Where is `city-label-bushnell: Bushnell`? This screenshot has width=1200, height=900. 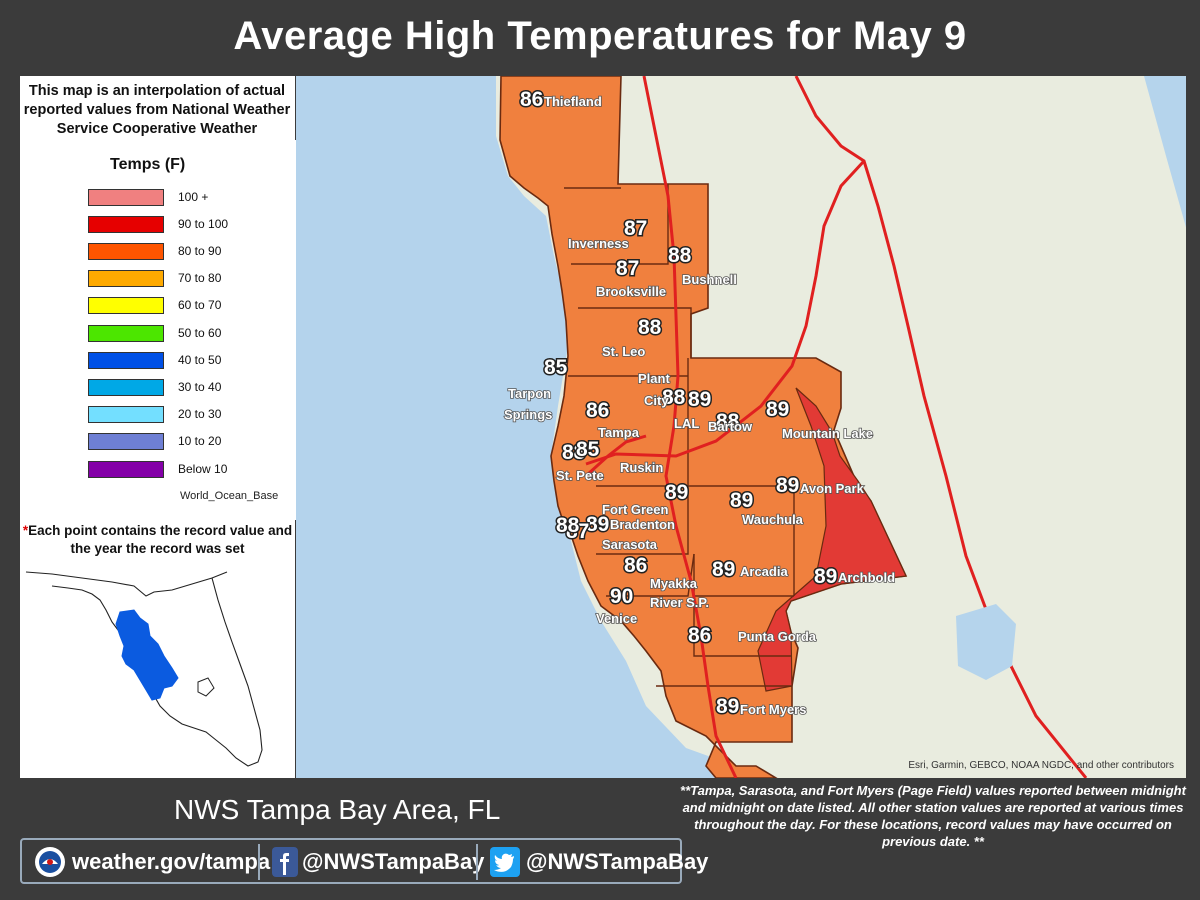
city-label-bushnell: Bushnell is located at coordinates (709, 279).